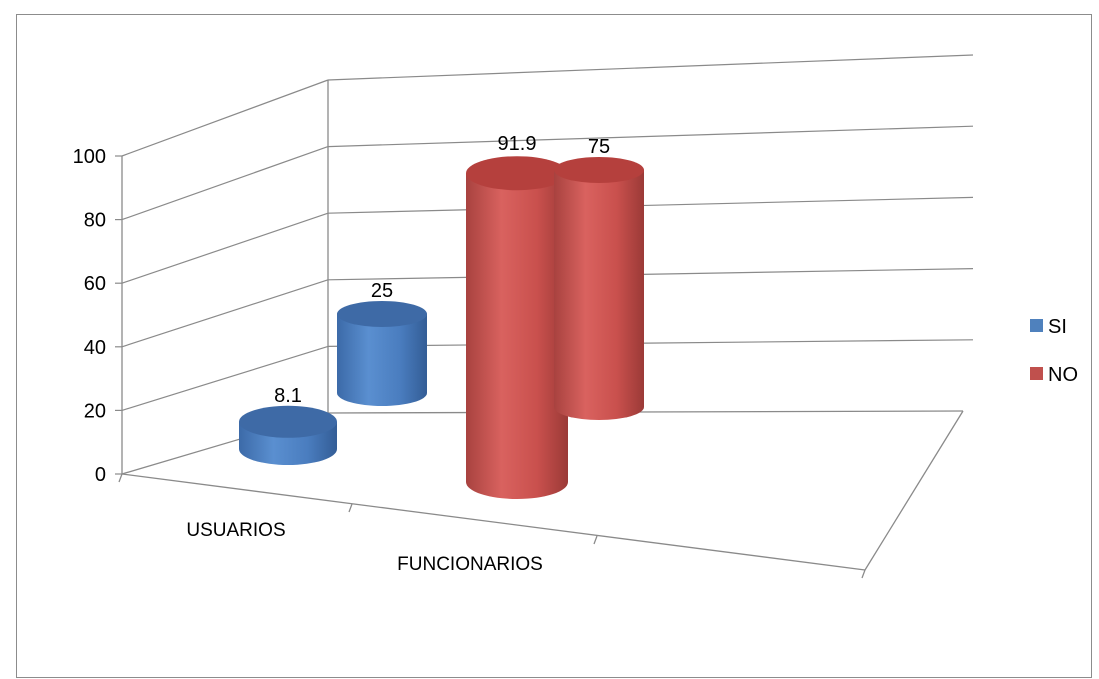  Describe the element at coordinates (95, 284) in the screenshot. I see `y-tick-label-60: 60` at that location.